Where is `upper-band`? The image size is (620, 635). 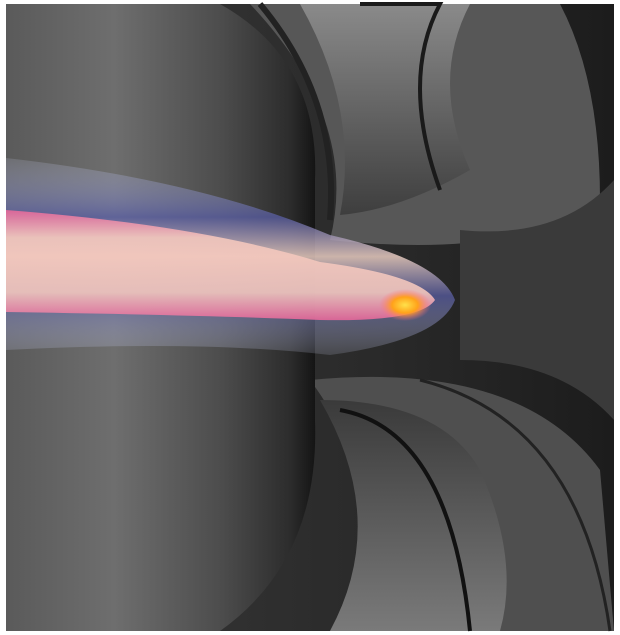
upper-band is located at coordinates (385, 109).